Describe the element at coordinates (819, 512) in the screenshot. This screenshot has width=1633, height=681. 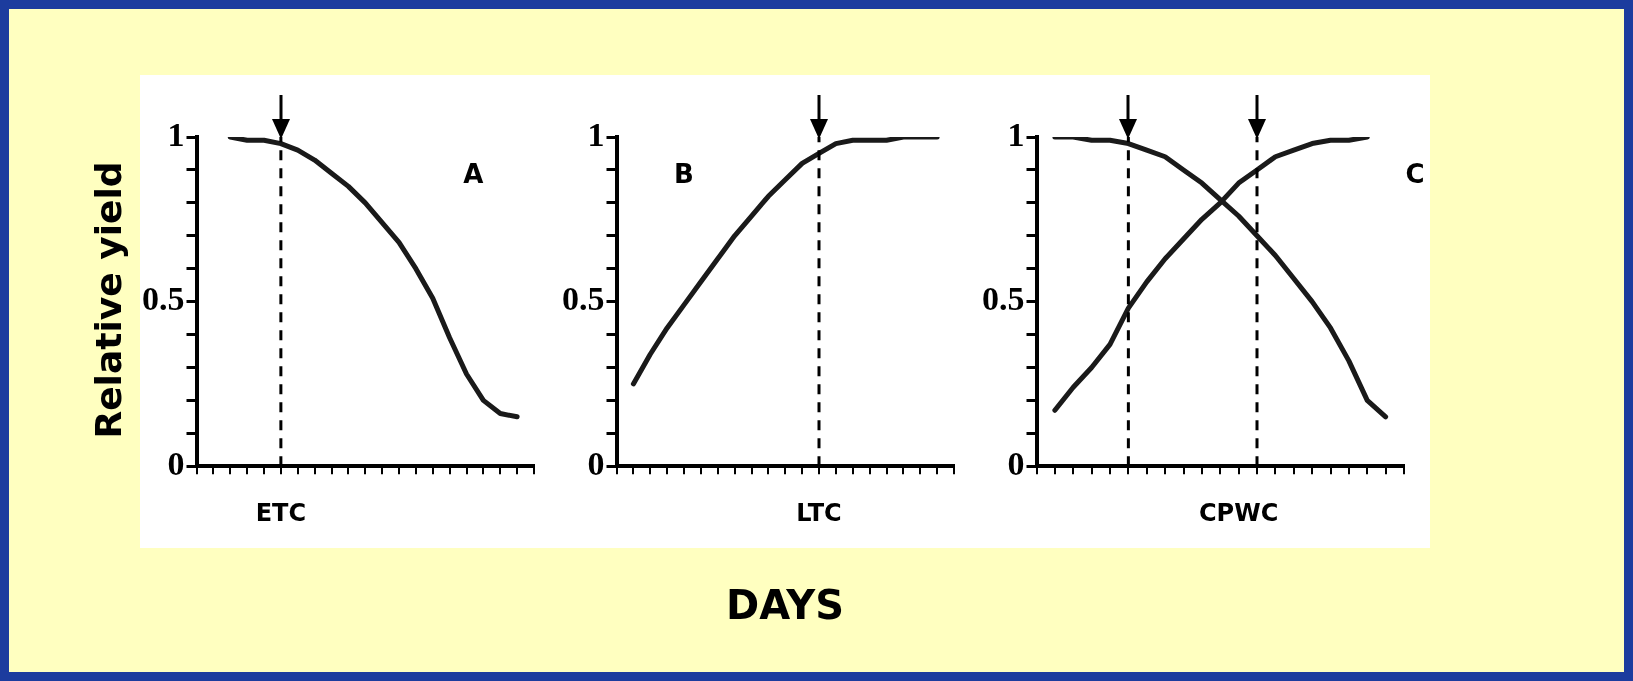
I see `x-tick-label: LTC` at that location.